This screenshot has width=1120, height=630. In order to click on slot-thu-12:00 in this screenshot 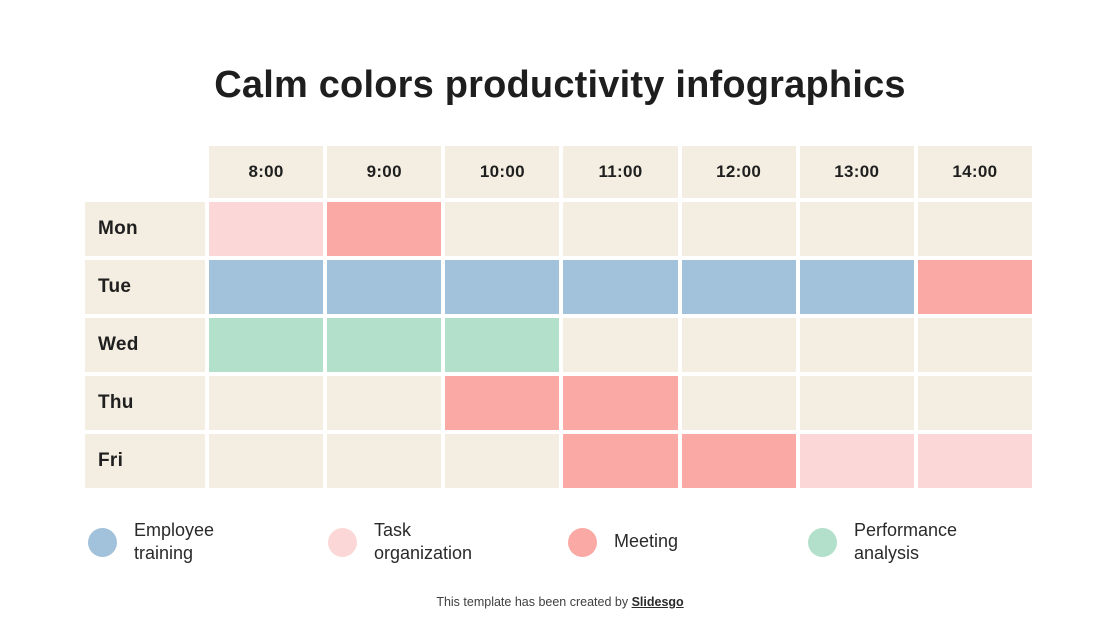, I will do `click(738, 403)`.